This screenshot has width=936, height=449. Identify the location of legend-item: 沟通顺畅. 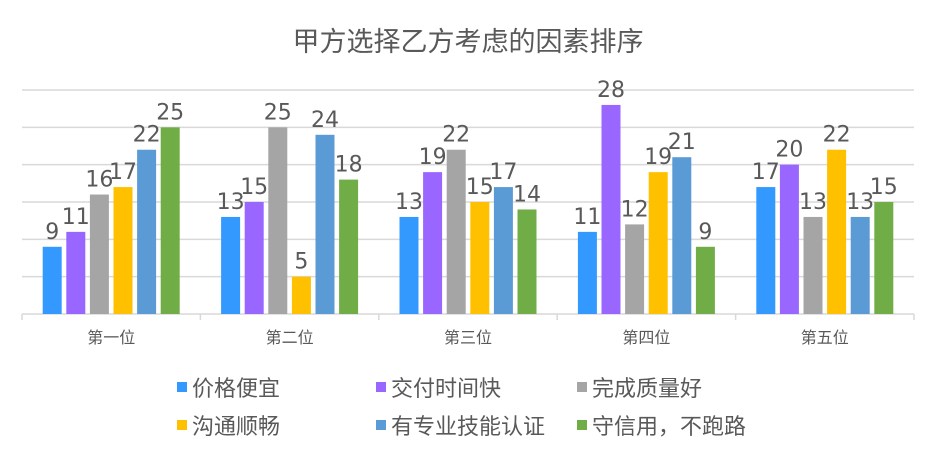
(228, 425).